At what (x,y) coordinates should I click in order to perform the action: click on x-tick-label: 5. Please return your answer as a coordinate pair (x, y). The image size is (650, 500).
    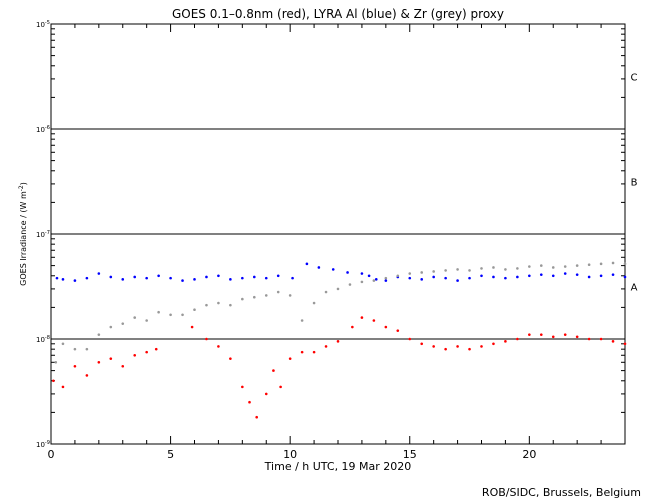
    Looking at the image, I should click on (170, 454).